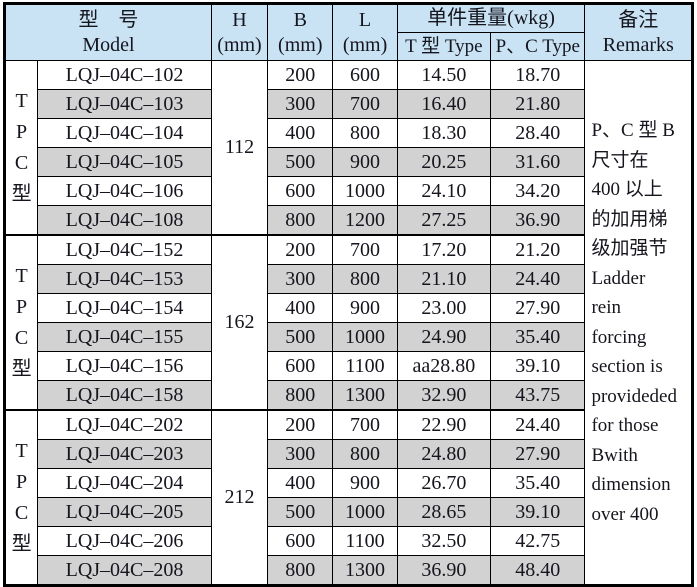  Describe the element at coordinates (124, 220) in the screenshot. I see `model-cell: LQJ–04C–108` at that location.